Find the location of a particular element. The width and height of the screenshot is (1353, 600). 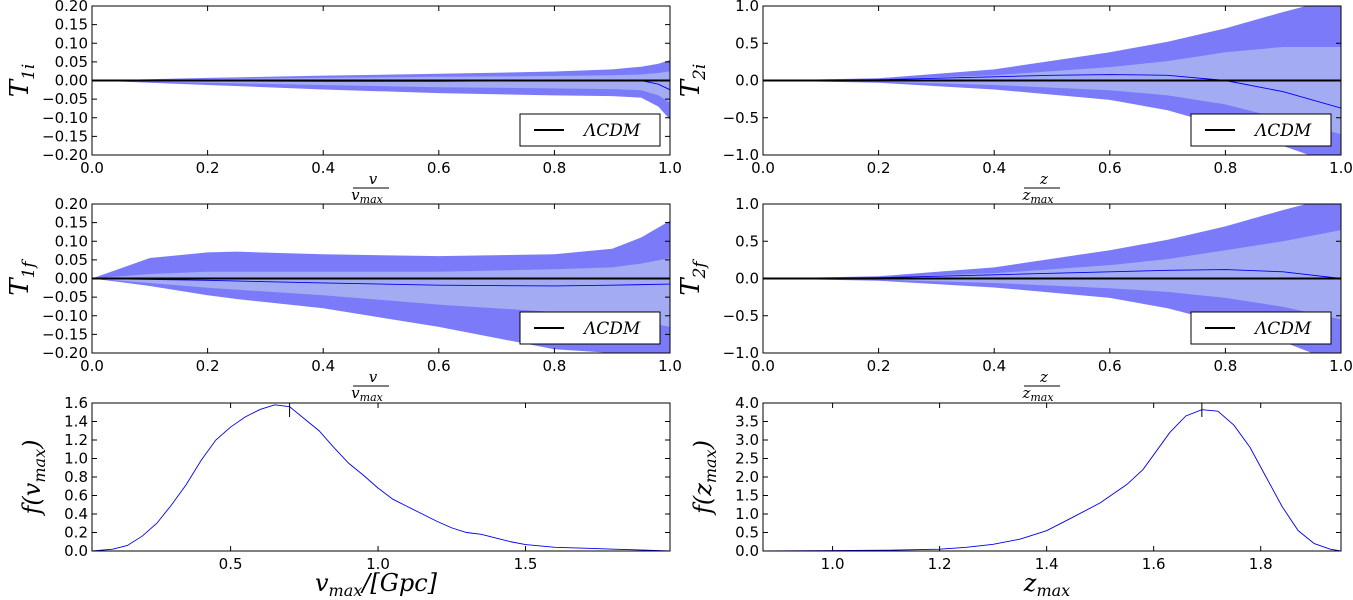

x-axis-label: zmax is located at coordinates (1046, 584).